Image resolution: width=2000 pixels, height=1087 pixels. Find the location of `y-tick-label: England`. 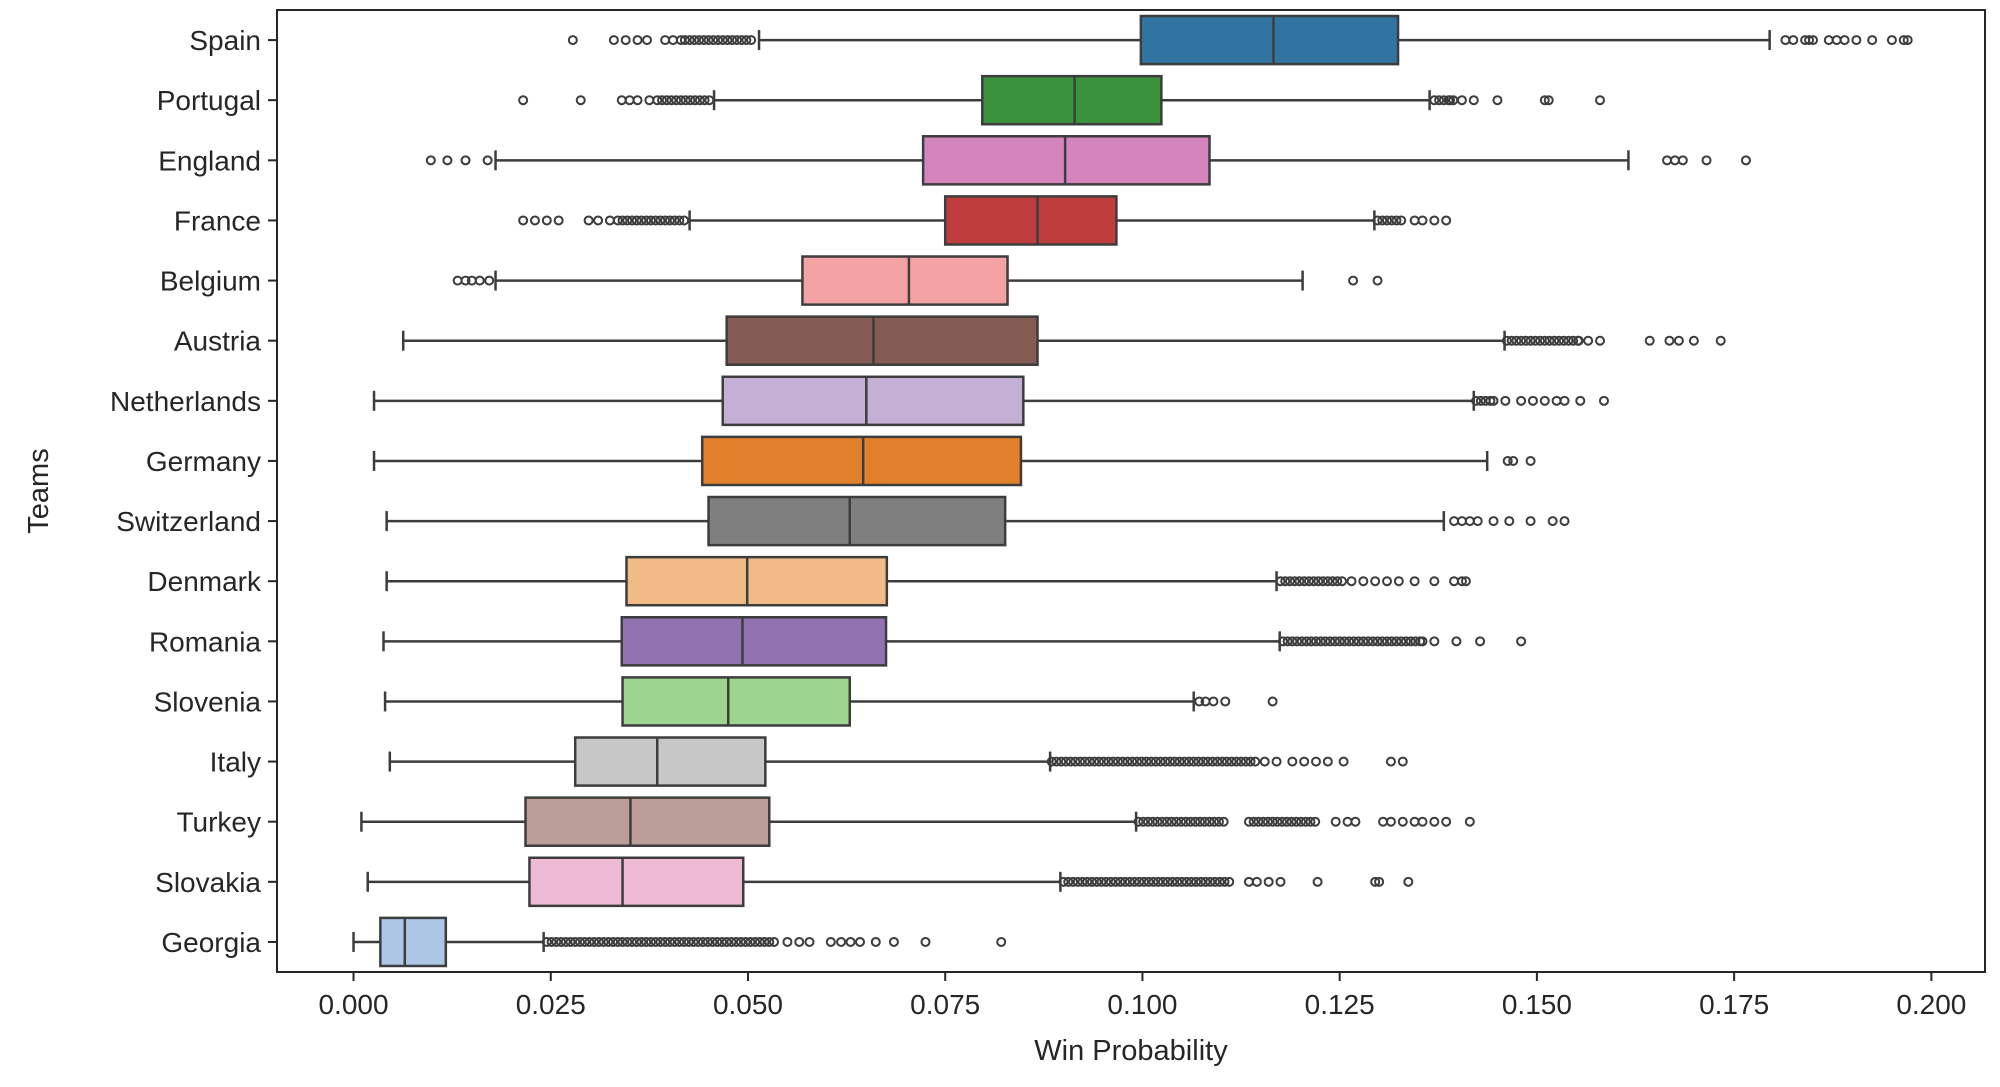

y-tick-label: England is located at coordinates (209, 160).